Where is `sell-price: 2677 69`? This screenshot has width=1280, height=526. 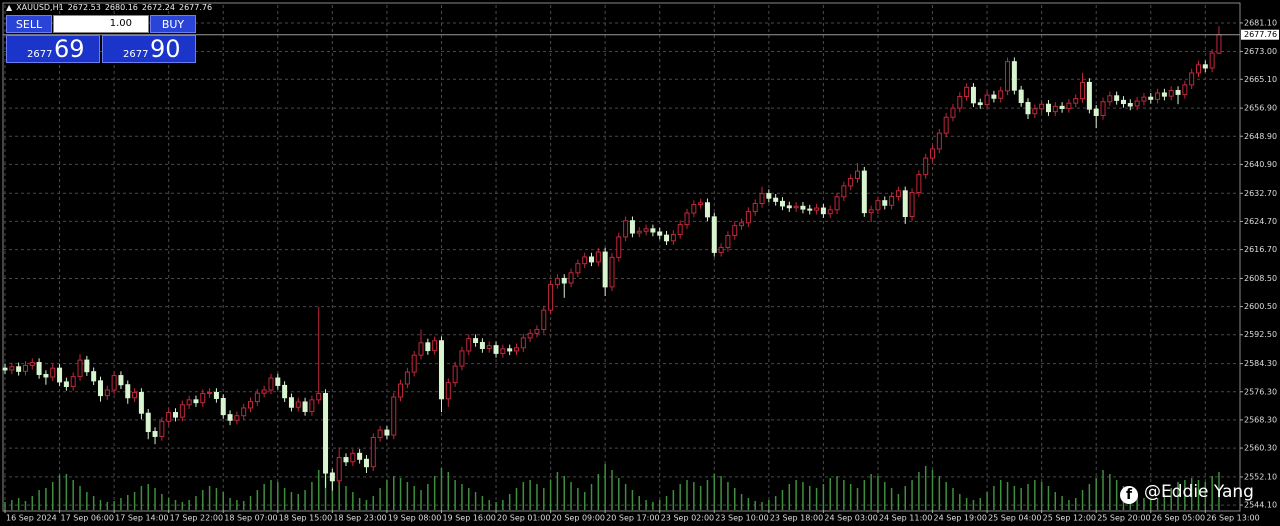
sell-price: 2677 69 is located at coordinates (53, 49).